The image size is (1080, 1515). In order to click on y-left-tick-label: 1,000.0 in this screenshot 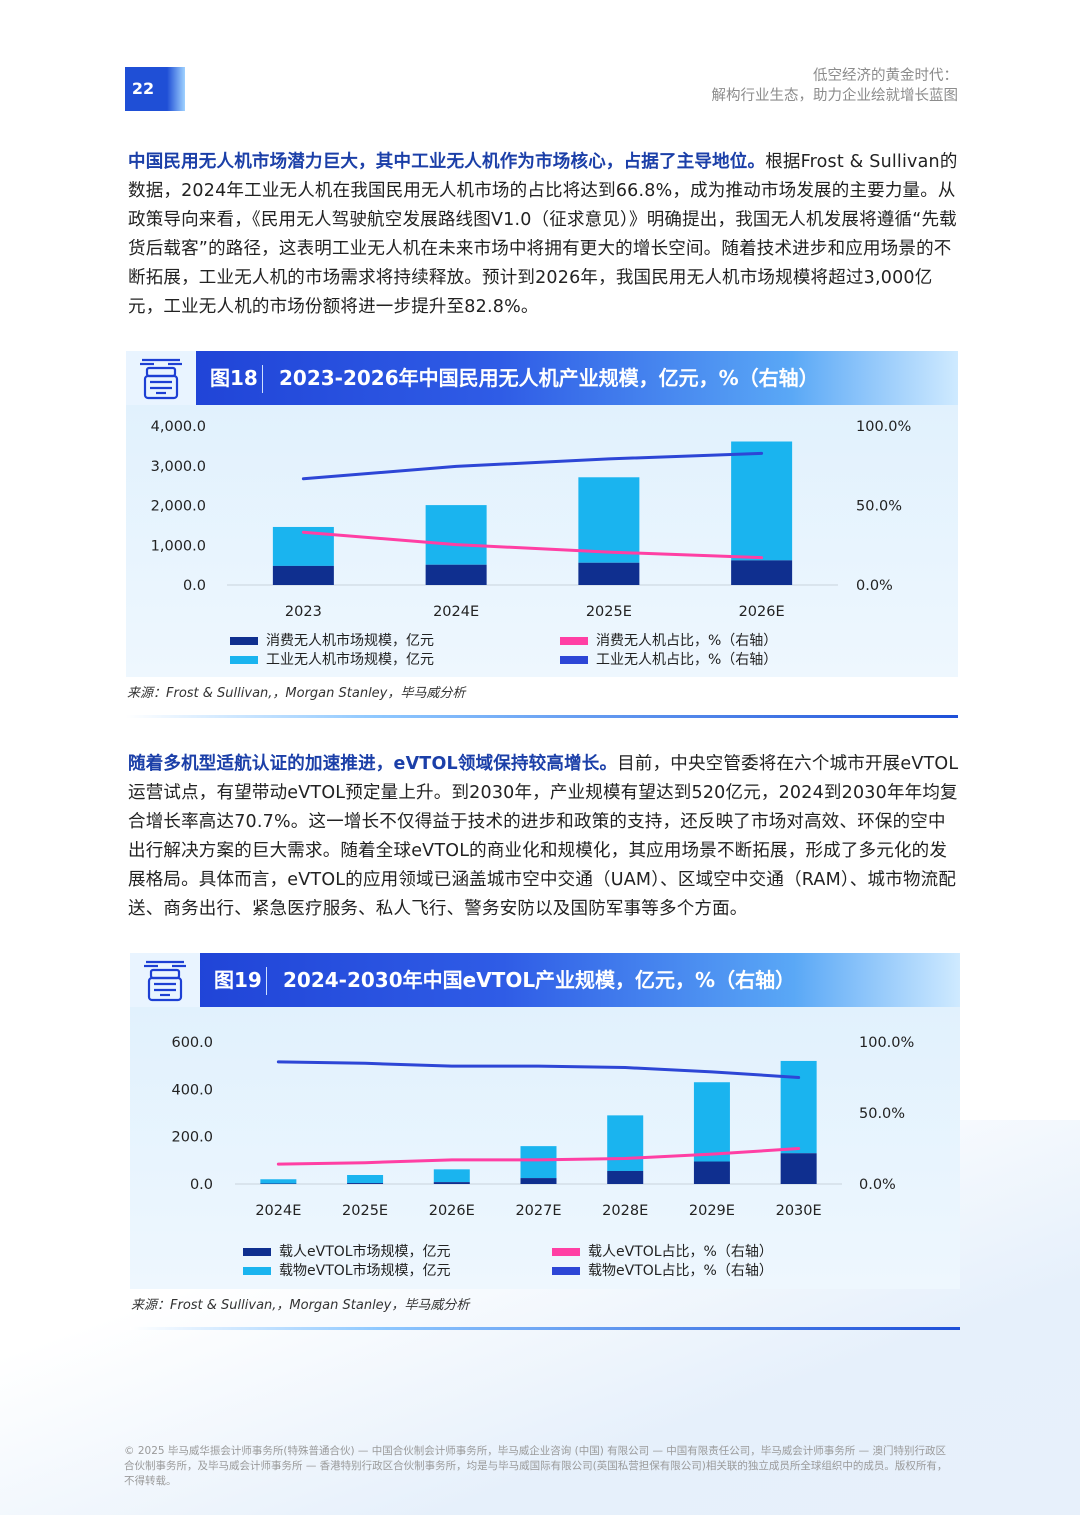, I will do `click(178, 546)`.